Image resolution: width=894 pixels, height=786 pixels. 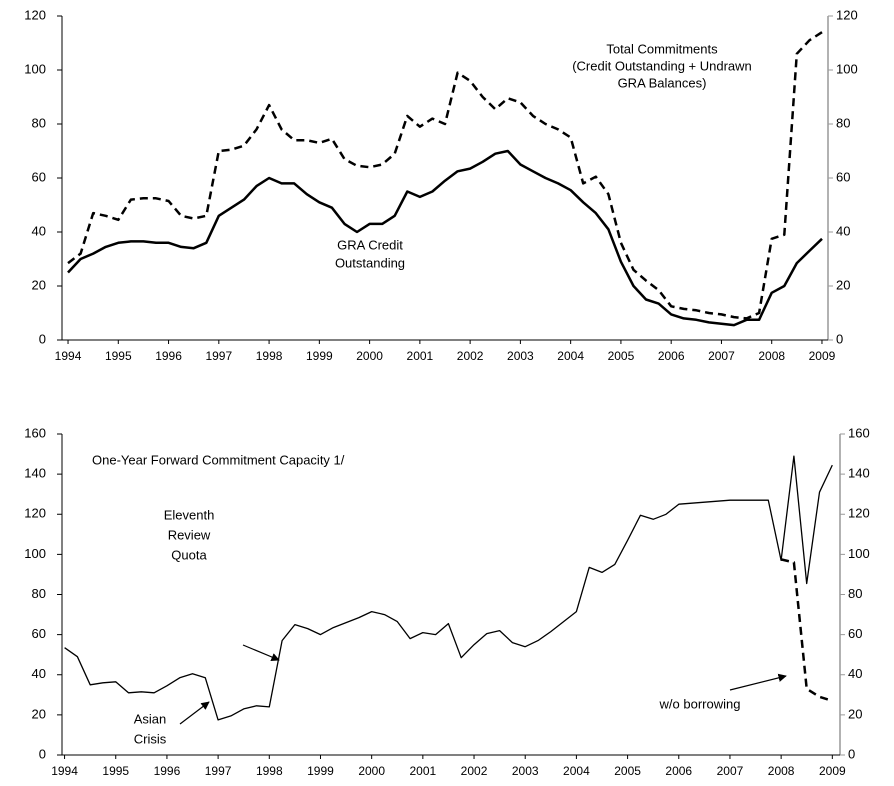 What do you see at coordinates (150, 738) in the screenshot?
I see `annotation: Crisis` at bounding box center [150, 738].